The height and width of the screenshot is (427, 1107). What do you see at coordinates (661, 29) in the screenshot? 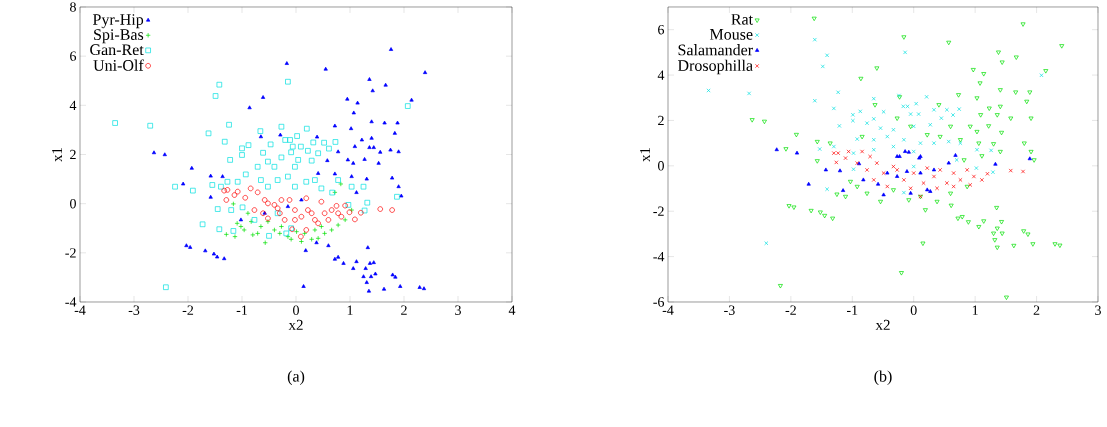
I see `y-tick-label: 6` at bounding box center [661, 29].